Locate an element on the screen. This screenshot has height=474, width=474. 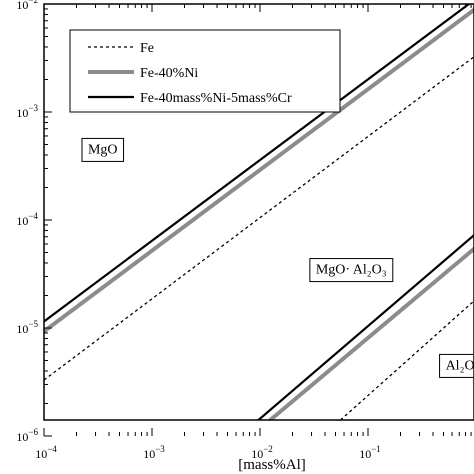
x-tick-label: 10⁻³ is located at coordinates (154, 452).